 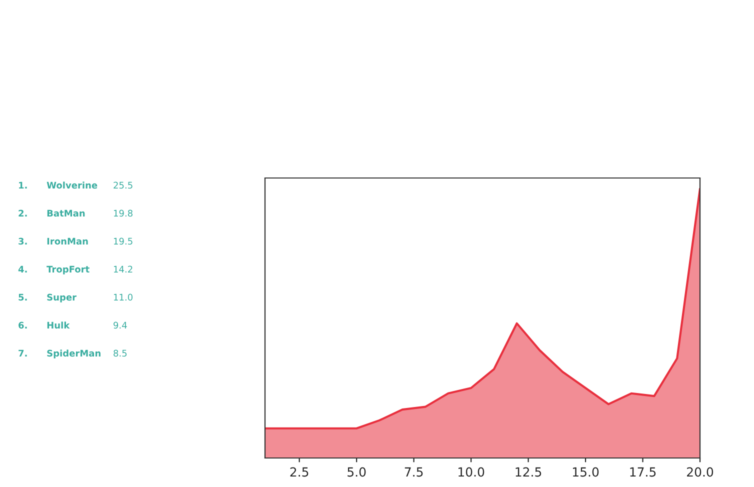 I want to click on text: 25.5, so click(x=123, y=185).